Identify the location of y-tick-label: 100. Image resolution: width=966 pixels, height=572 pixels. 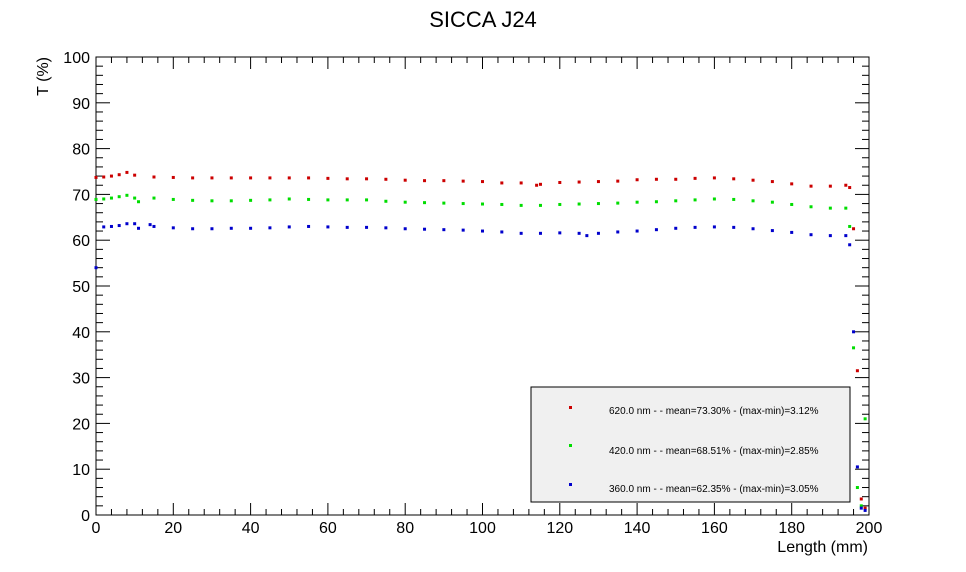
(76, 58).